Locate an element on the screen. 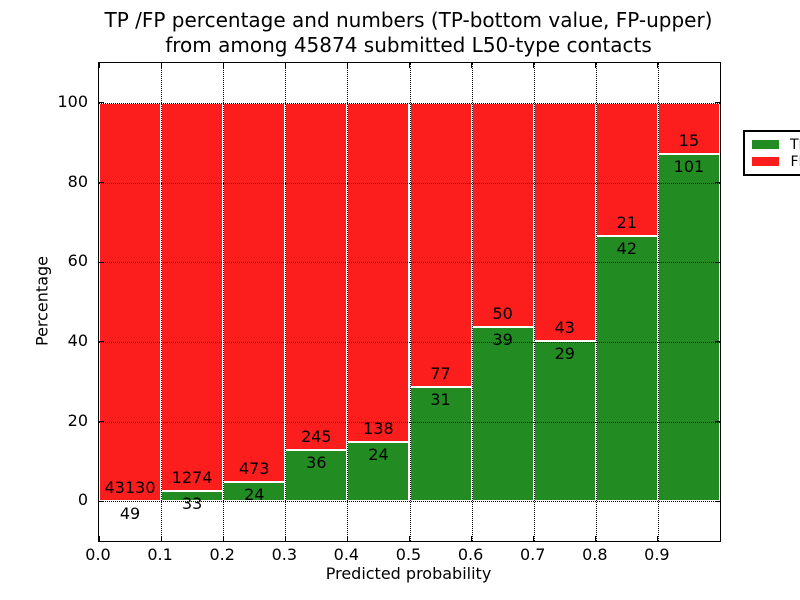 This screenshot has width=800, height=600. legend-row-fp: FP is located at coordinates (776, 161).